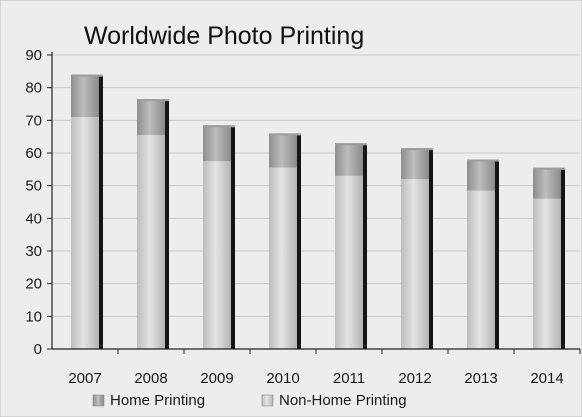 The height and width of the screenshot is (417, 582). What do you see at coordinates (349, 378) in the screenshot?
I see `x-tick-label: 2011` at bounding box center [349, 378].